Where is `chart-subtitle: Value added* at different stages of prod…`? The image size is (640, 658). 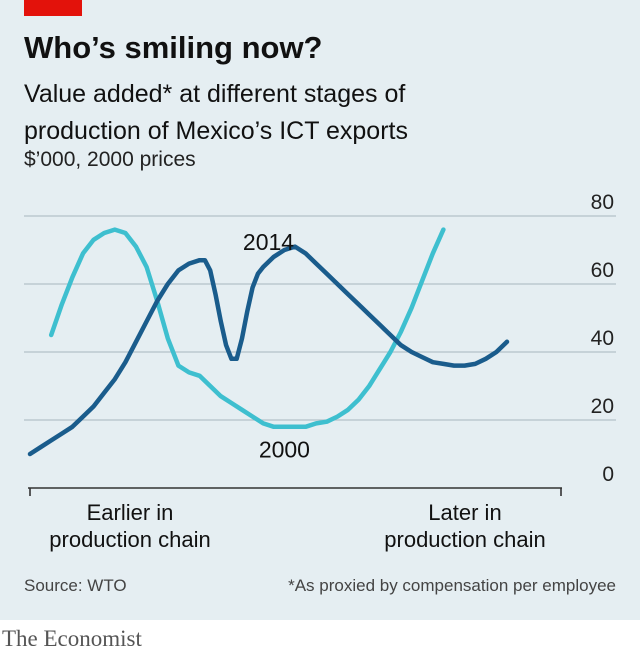
chart-subtitle: Value added* at different stages of prod… is located at coordinates (324, 113).